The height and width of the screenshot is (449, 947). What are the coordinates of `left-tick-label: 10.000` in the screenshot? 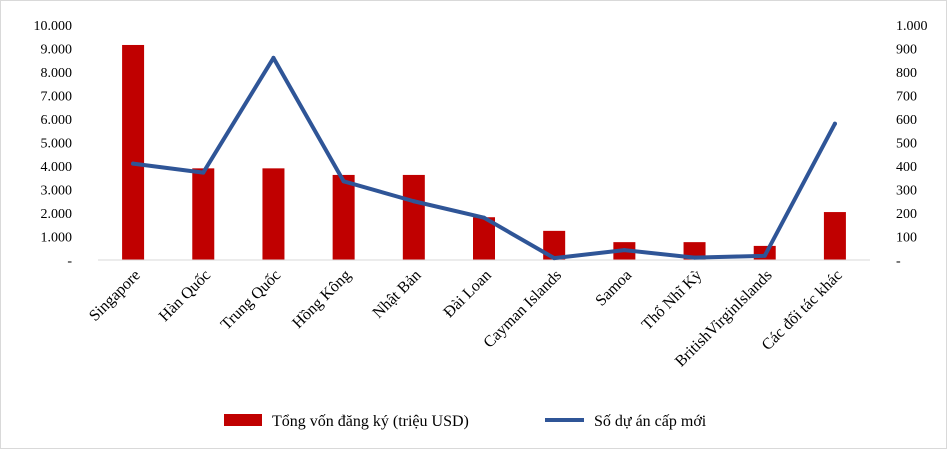 It's located at (53, 26).